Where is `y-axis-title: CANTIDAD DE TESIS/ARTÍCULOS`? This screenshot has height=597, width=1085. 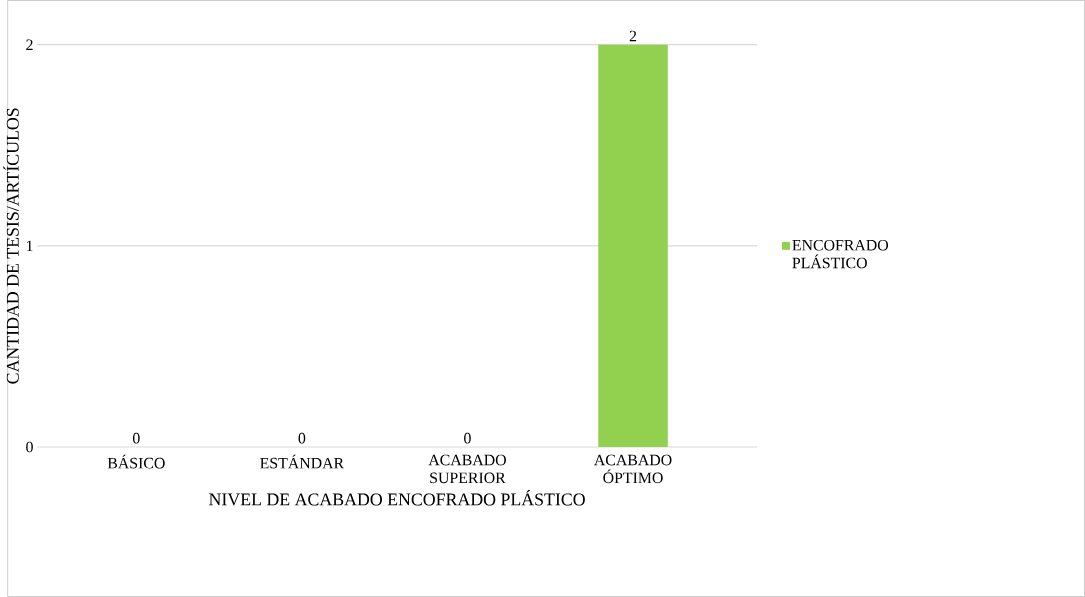
y-axis-title: CANTIDAD DE TESIS/ARTÍCULOS is located at coordinates (11, 246).